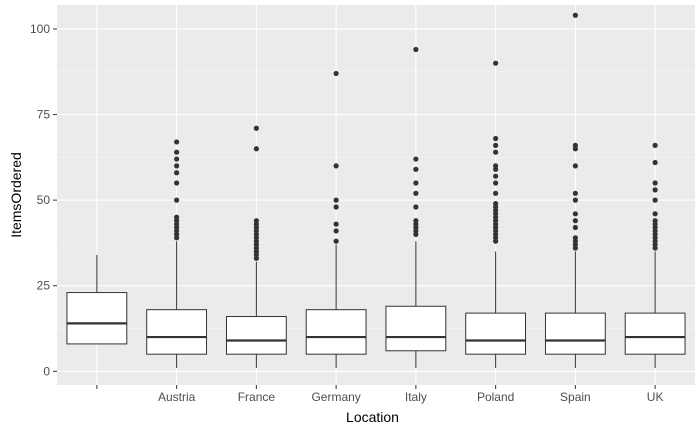 The height and width of the screenshot is (432, 700). I want to click on x-tick-label: Poland, so click(495, 397).